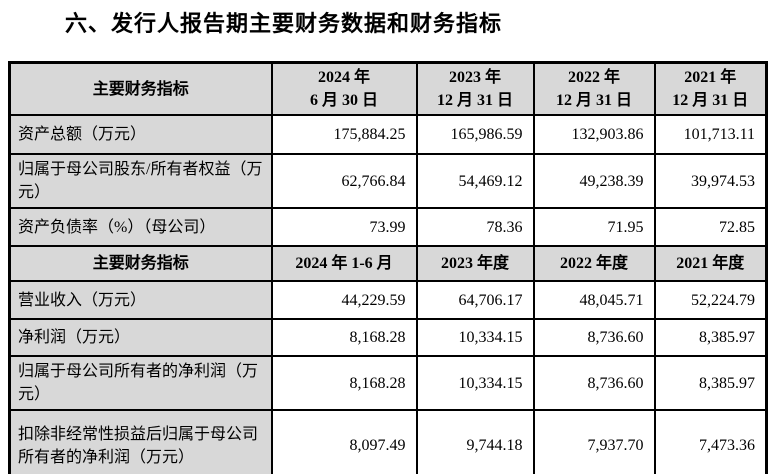  I want to click on balance-header-col-2021-12-31: 2021 年 12 月 31 日, so click(710, 88).